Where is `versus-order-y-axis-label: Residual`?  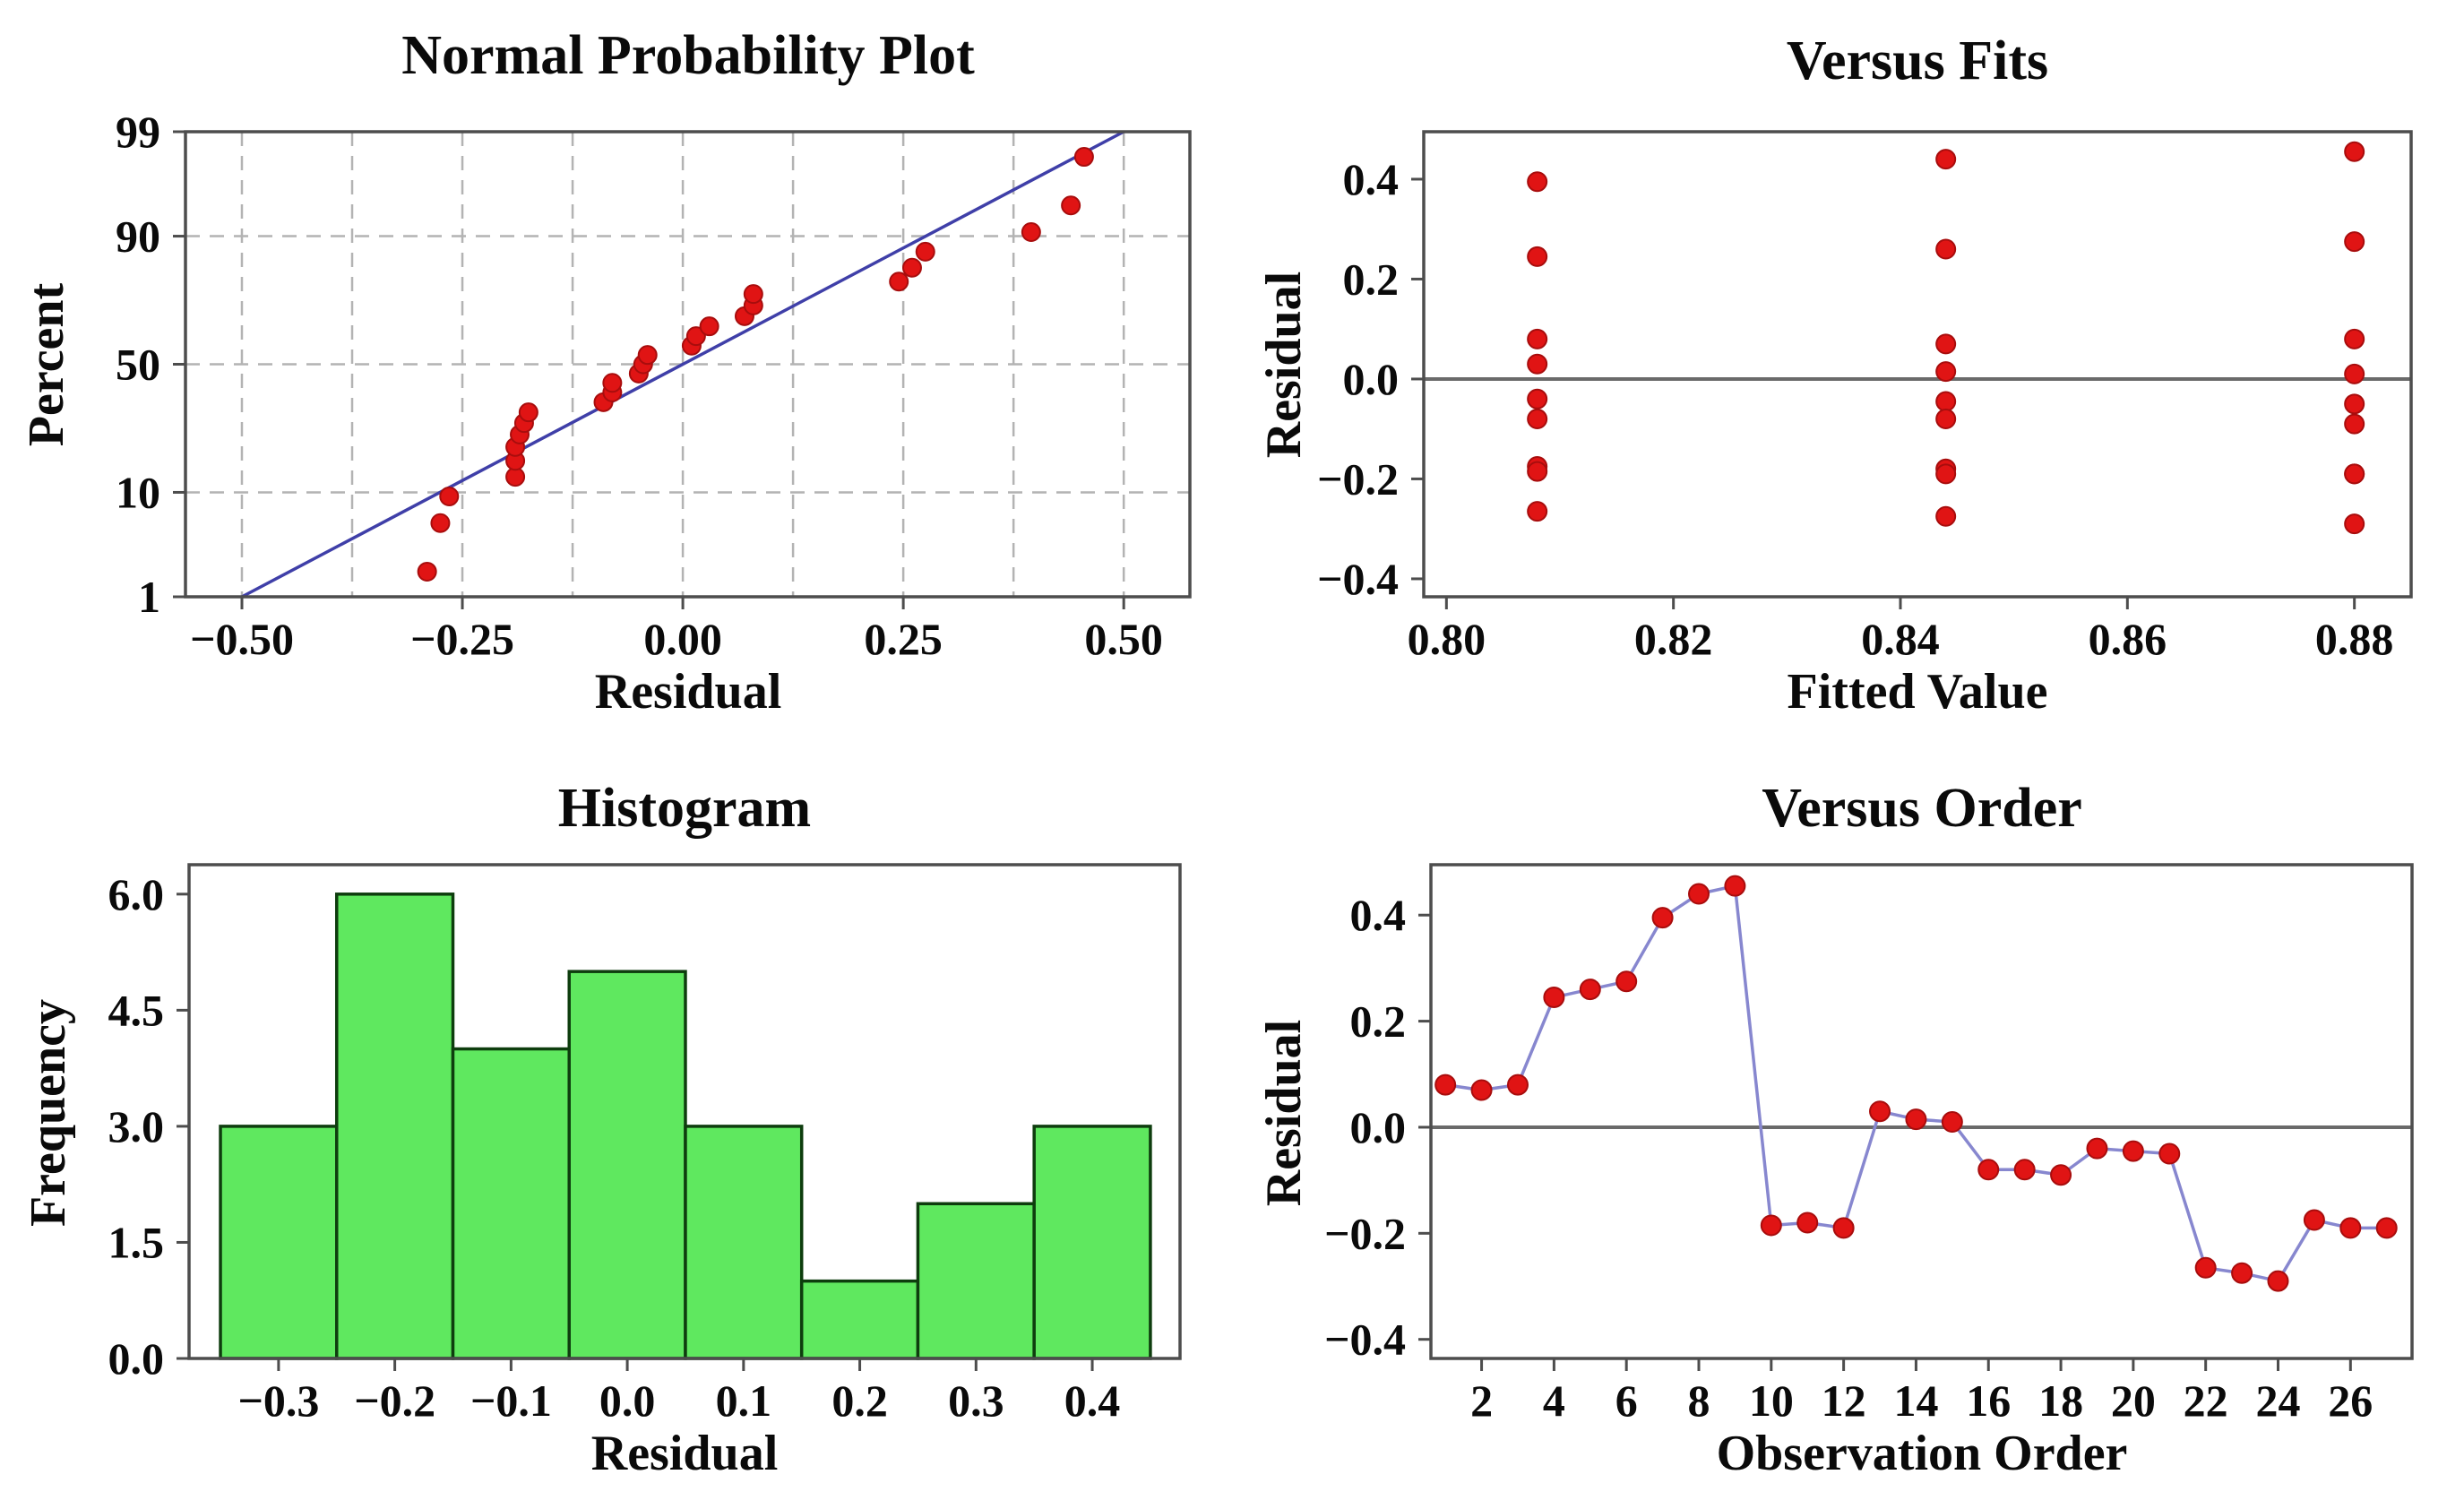
versus-order-y-axis-label: Residual is located at coordinates (1284, 1113).